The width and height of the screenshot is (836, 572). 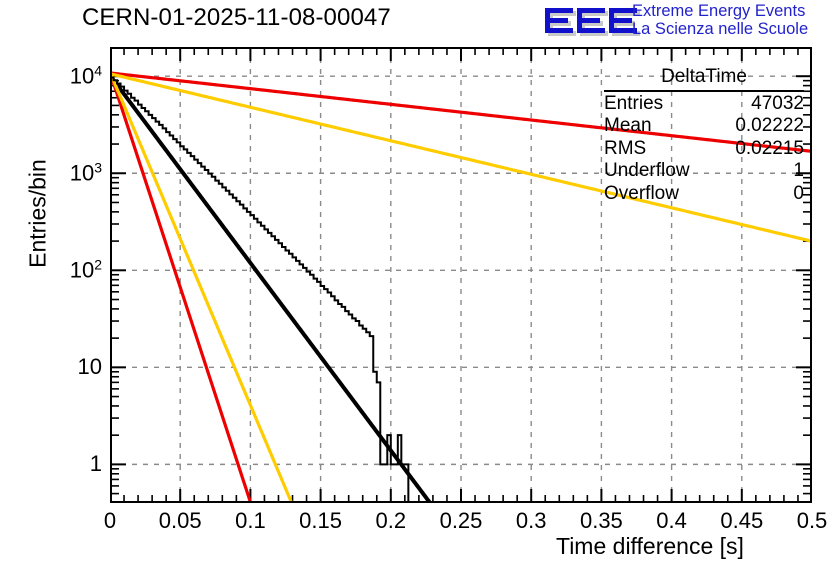 I want to click on stats-key: Entries, so click(x=634, y=103).